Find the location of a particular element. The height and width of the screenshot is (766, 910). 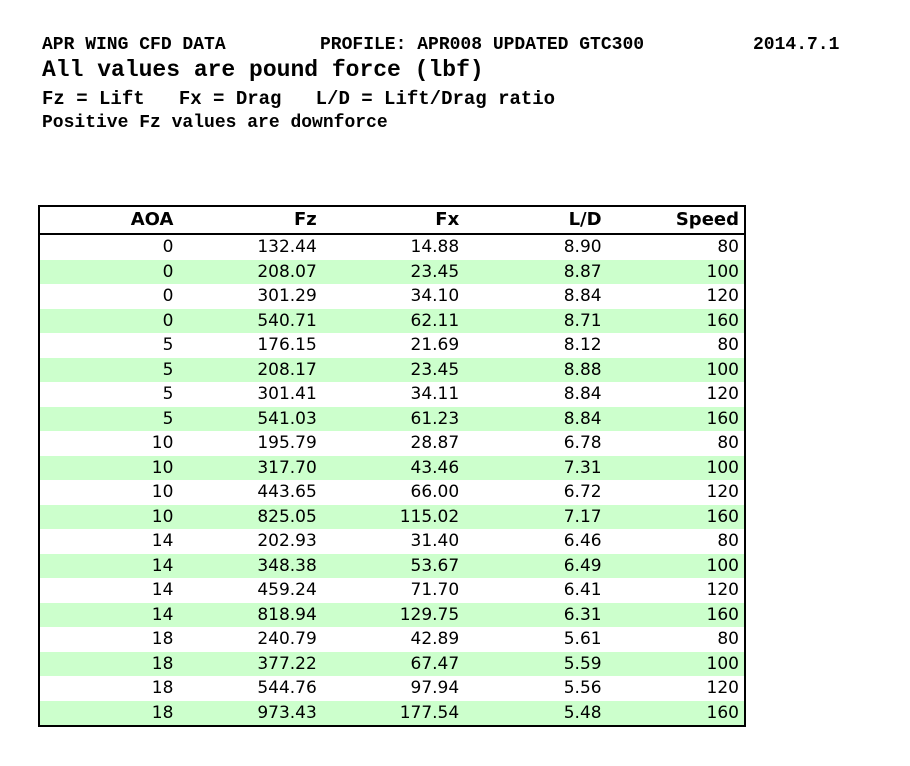

column-header-fx: Fx is located at coordinates (393, 220).